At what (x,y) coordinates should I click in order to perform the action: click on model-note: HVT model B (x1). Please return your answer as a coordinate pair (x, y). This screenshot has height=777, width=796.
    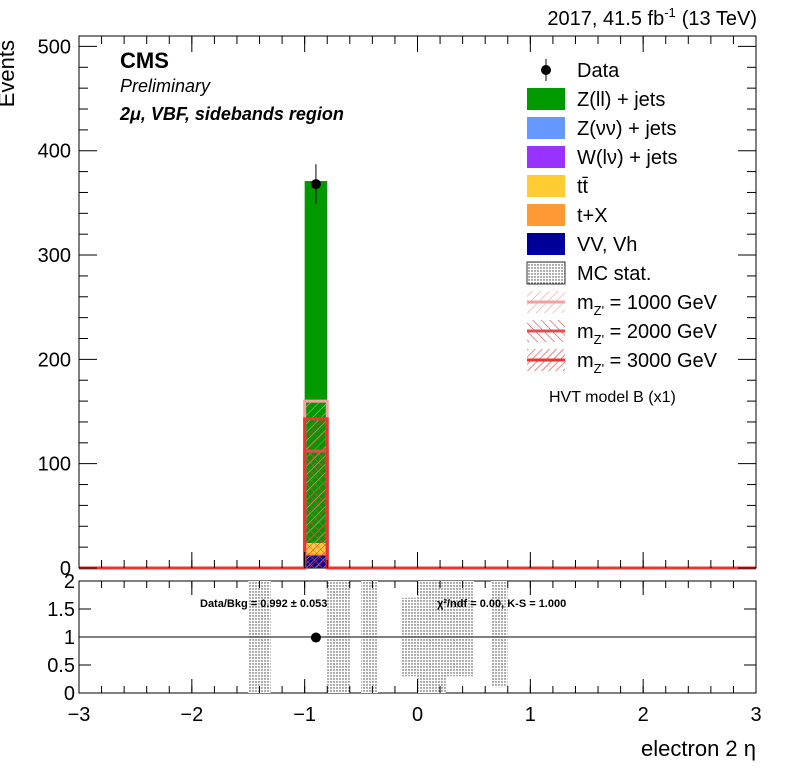
    Looking at the image, I should click on (612, 397).